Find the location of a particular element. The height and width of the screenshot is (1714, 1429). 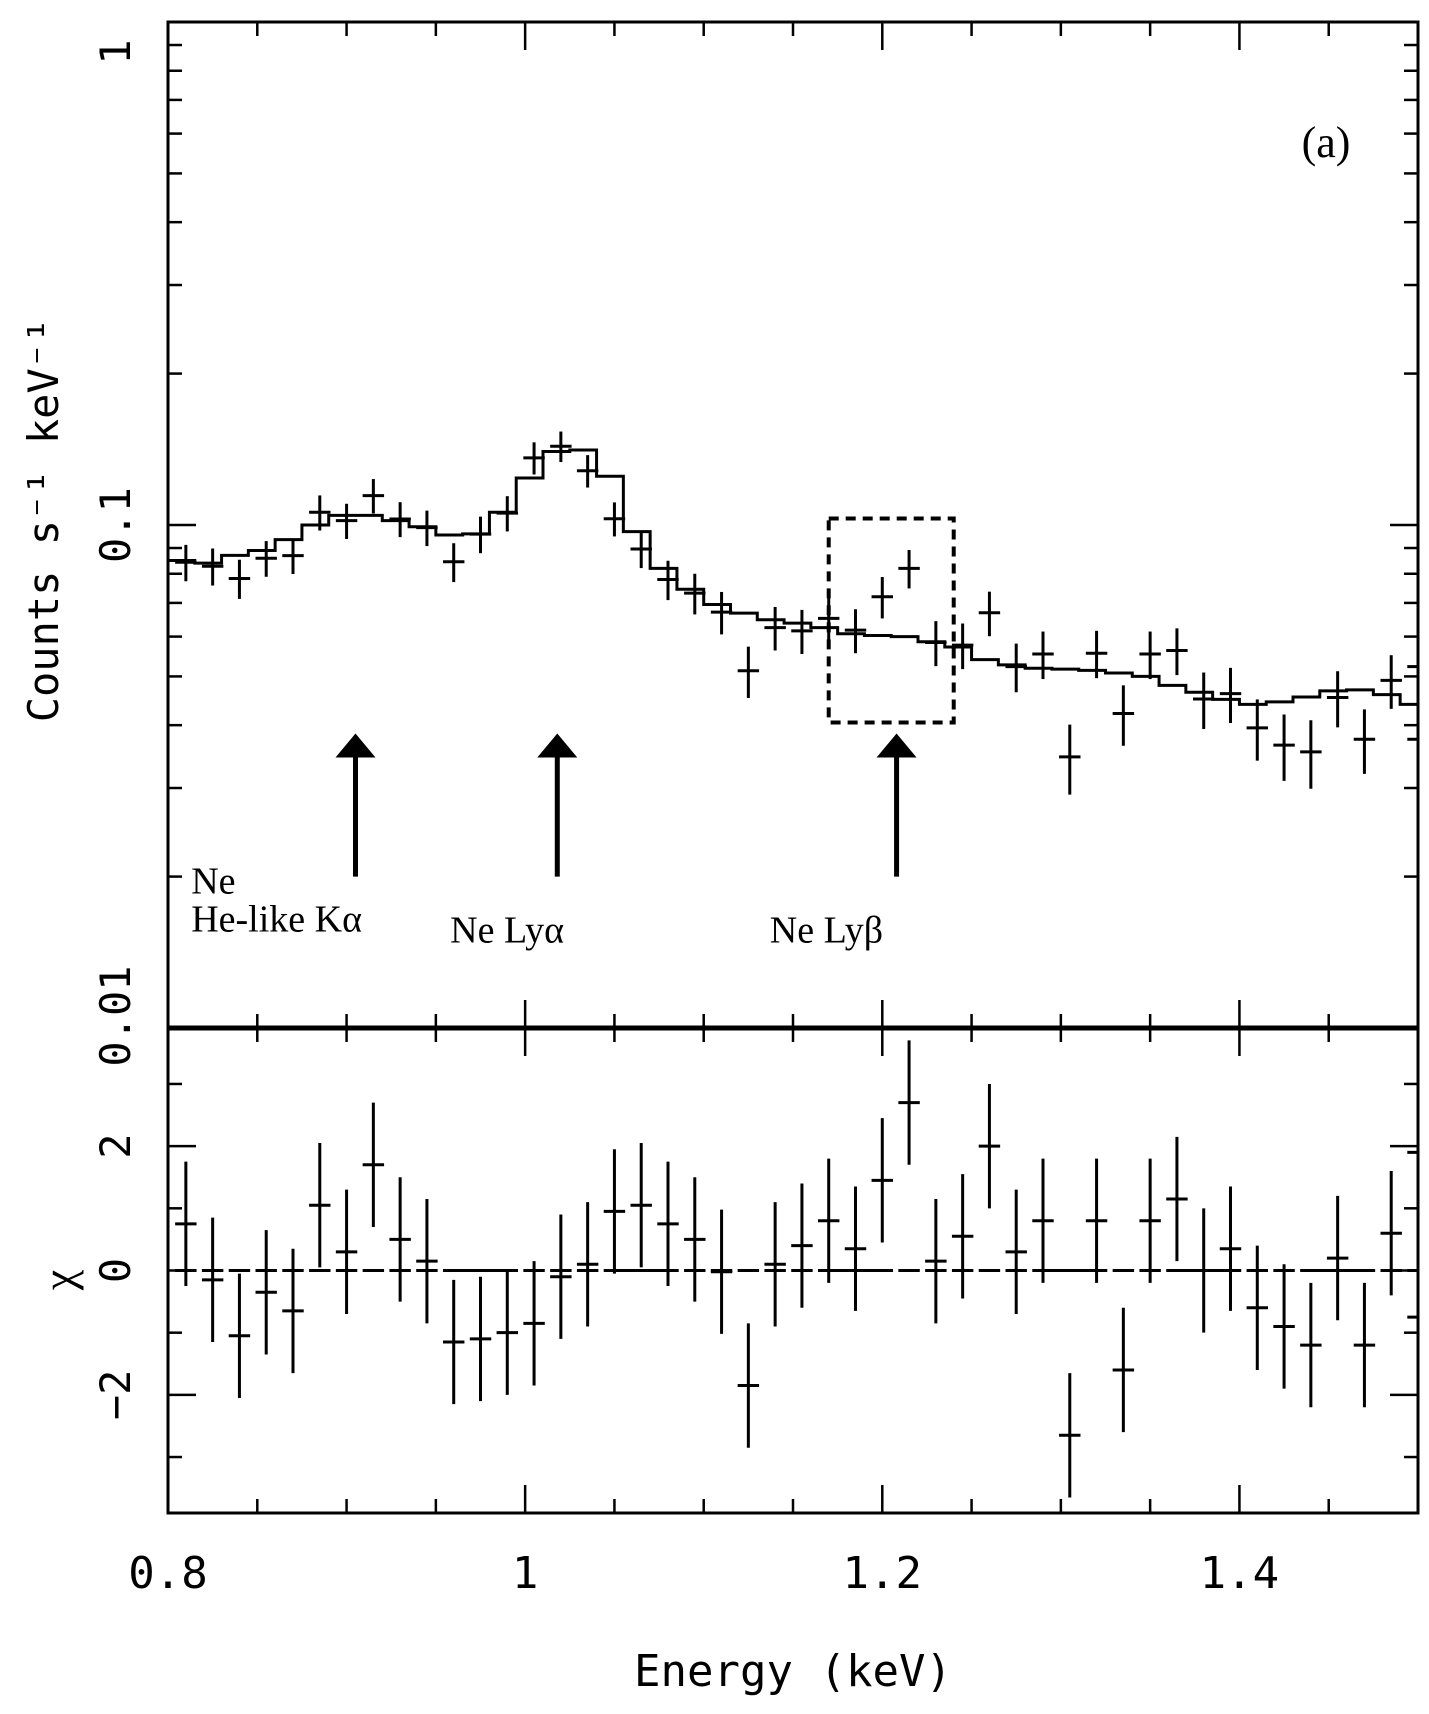

spectrum-y-axis-label: Counts s⁻¹ keV⁻¹ is located at coordinates (43, 520).